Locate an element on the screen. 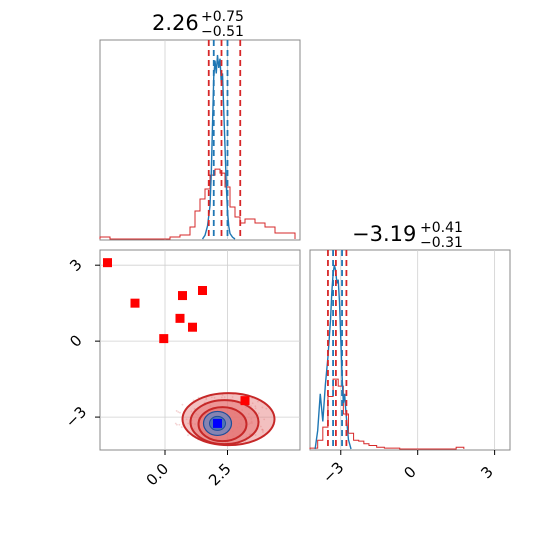  x-tick-label: 0.0 is located at coordinates (158, 475).